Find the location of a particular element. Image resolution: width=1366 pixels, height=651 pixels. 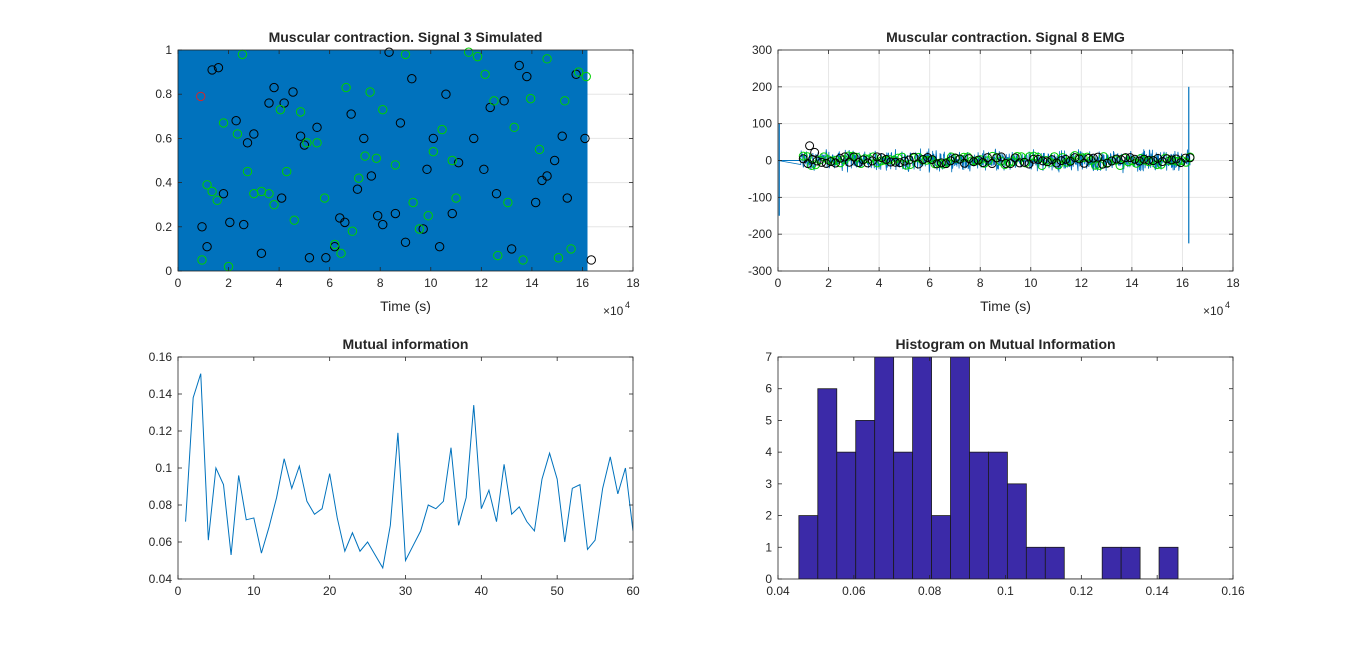

y-tick-label: 3 is located at coordinates (768, 484).